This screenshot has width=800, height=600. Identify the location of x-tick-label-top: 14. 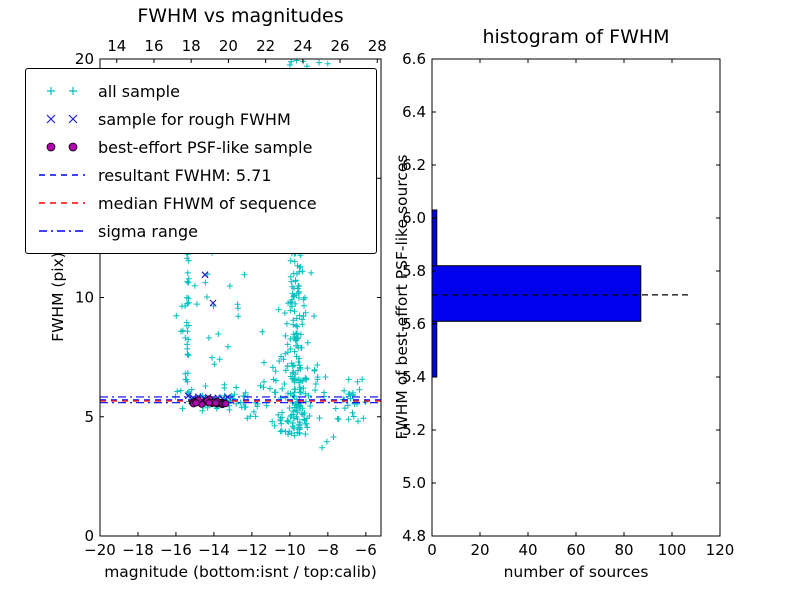
(116, 46).